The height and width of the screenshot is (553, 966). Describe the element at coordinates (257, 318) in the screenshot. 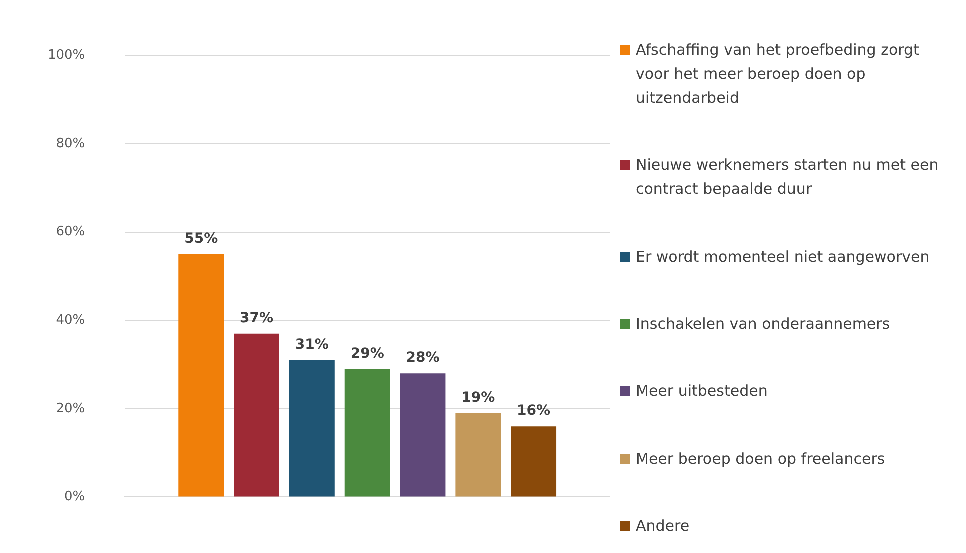

I see `data-label: 37%` at that location.